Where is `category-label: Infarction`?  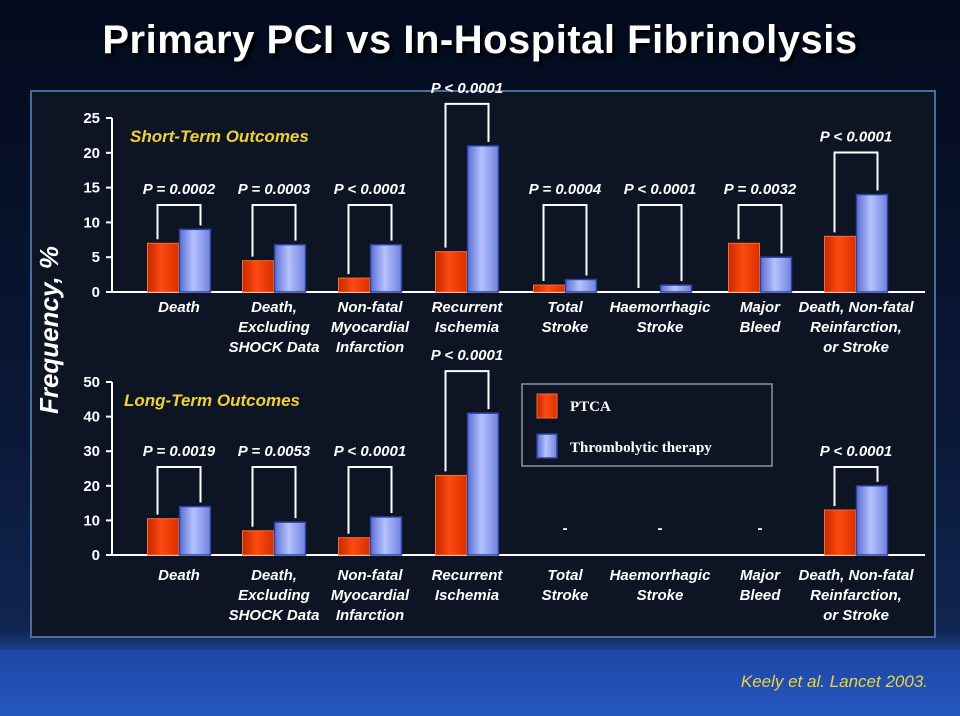 category-label: Infarction is located at coordinates (370, 347).